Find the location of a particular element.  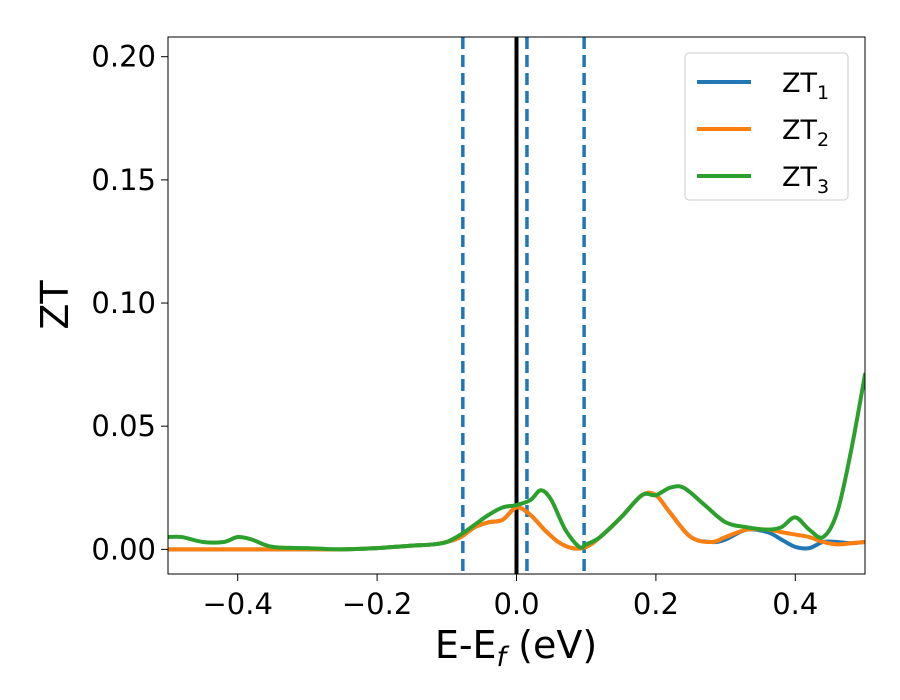

legend-label: ZT2 is located at coordinates (805, 133).